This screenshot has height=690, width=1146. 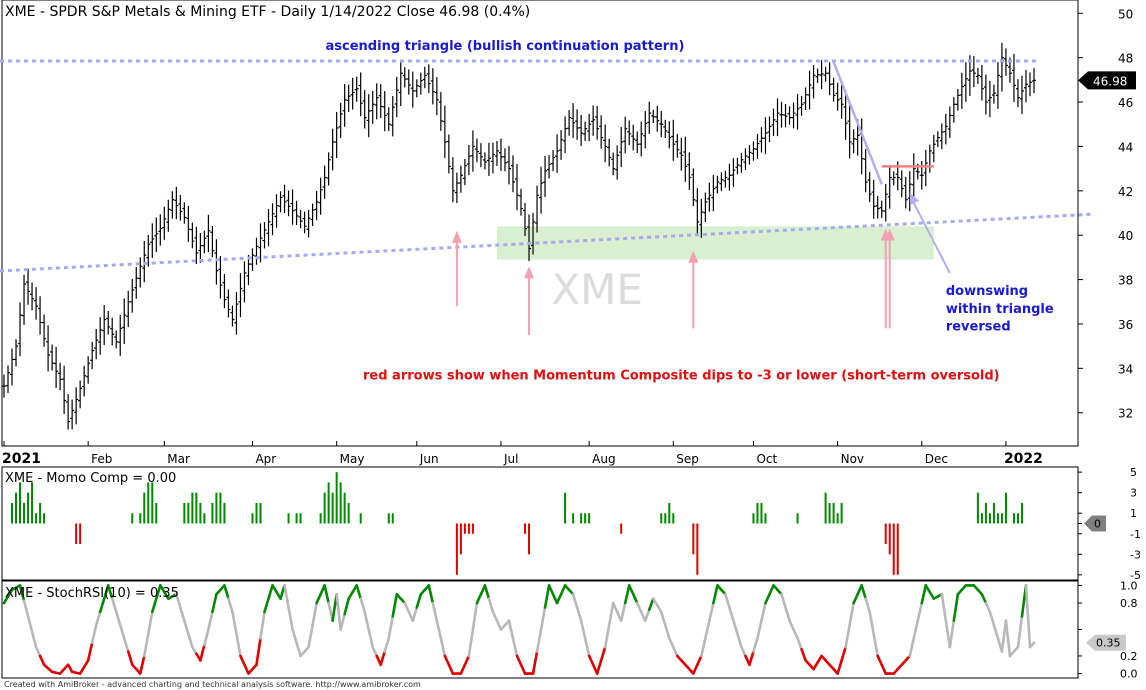 What do you see at coordinates (766, 459) in the screenshot?
I see `x-axis-tick-label: Oct` at bounding box center [766, 459].